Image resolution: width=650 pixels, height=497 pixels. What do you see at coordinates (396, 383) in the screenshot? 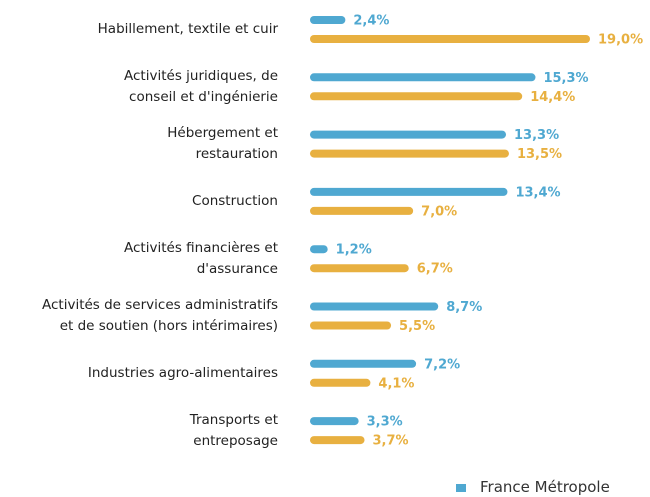
I see `value-label: 4,1%` at bounding box center [396, 383].